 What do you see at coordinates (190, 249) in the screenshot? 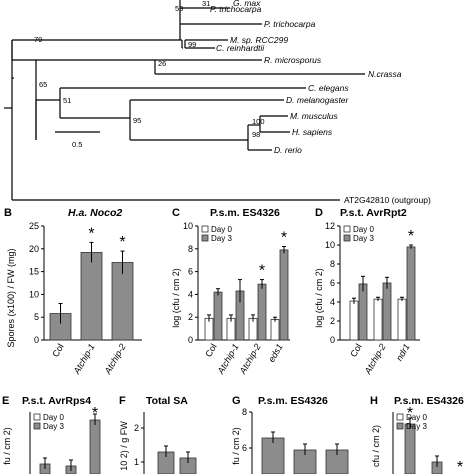
I see `y-tick-label-C: 8` at bounding box center [190, 249].